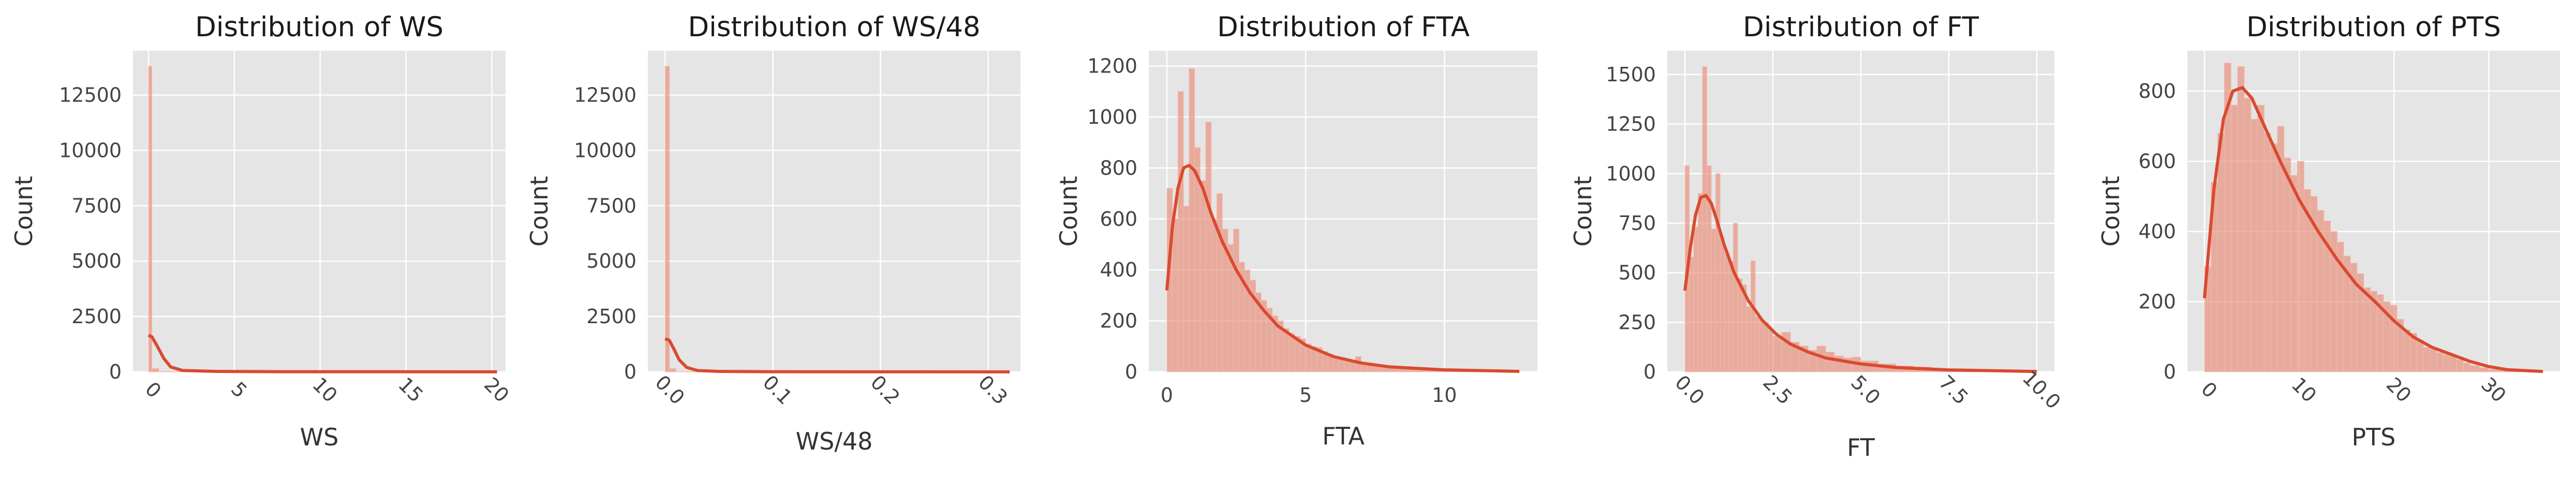 The height and width of the screenshot is (477, 2576). What do you see at coordinates (1861, 447) in the screenshot?
I see `x-axis-label: FT` at bounding box center [1861, 447].